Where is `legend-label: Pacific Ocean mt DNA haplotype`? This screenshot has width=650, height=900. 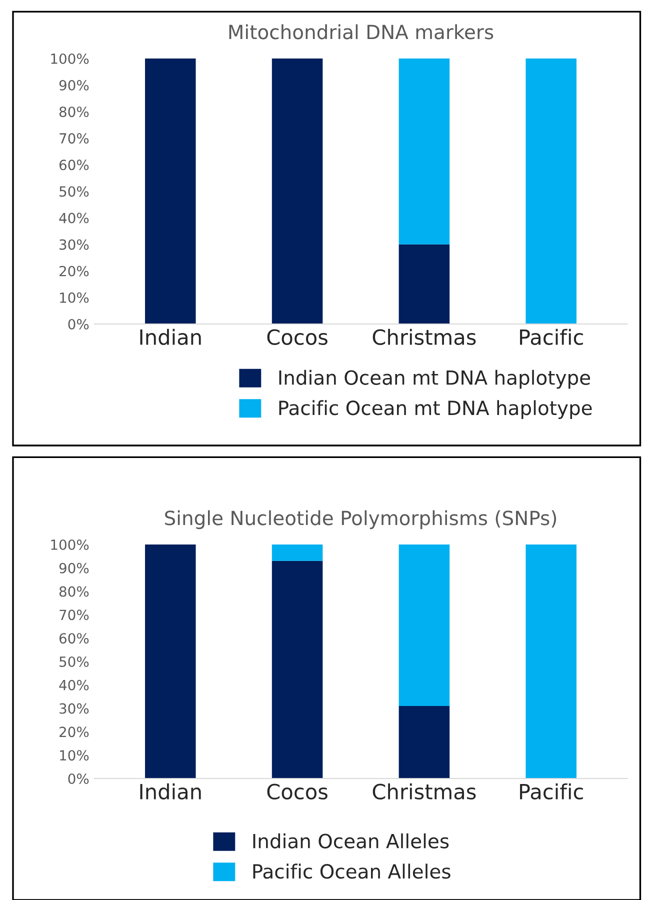
legend-label: Pacific Ocean mt DNA haplotype is located at coordinates (435, 409).